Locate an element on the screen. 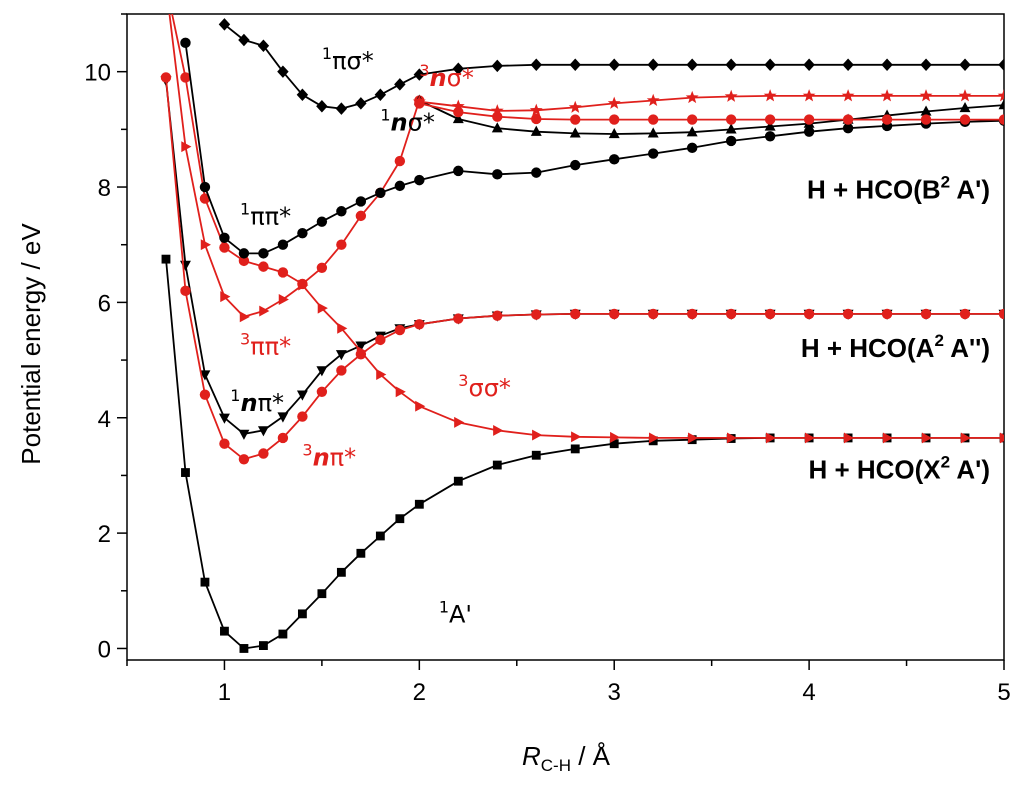 The width and height of the screenshot is (1017, 785). curve-label-pipi3: 3ππ* is located at coordinates (265, 344).